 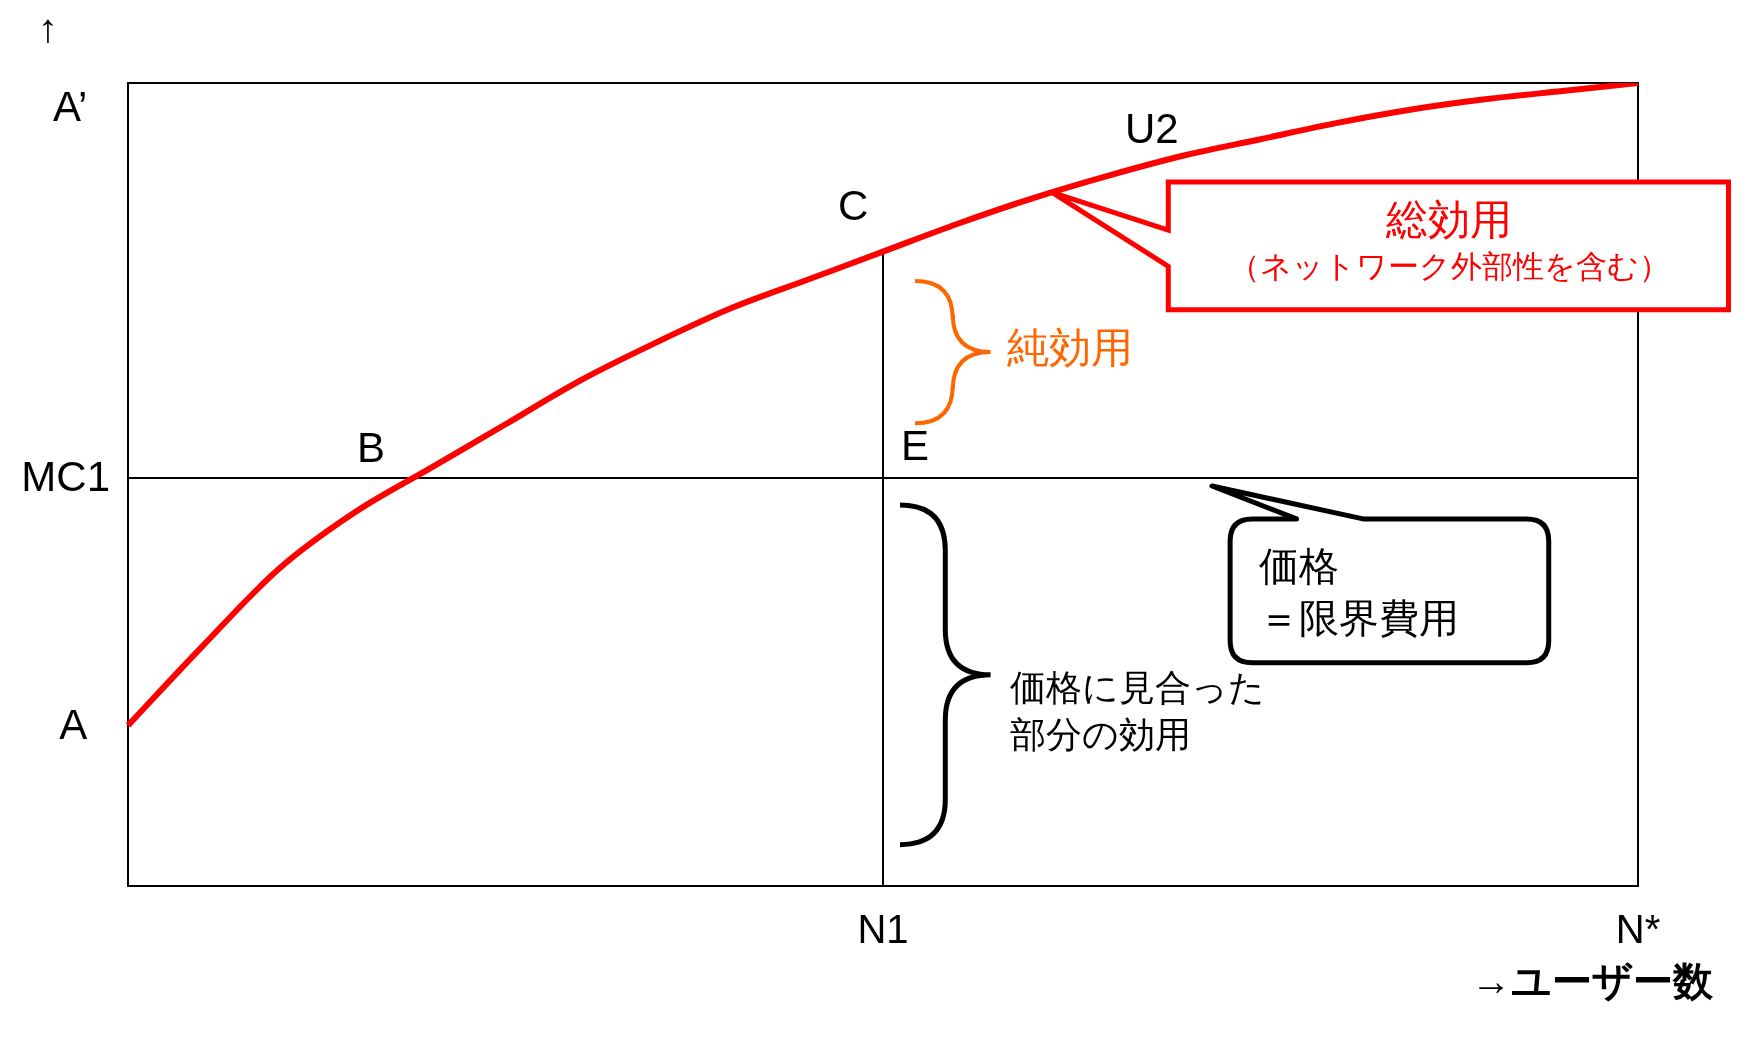 What do you see at coordinates (371, 448) in the screenshot?
I see `annotation: B` at bounding box center [371, 448].